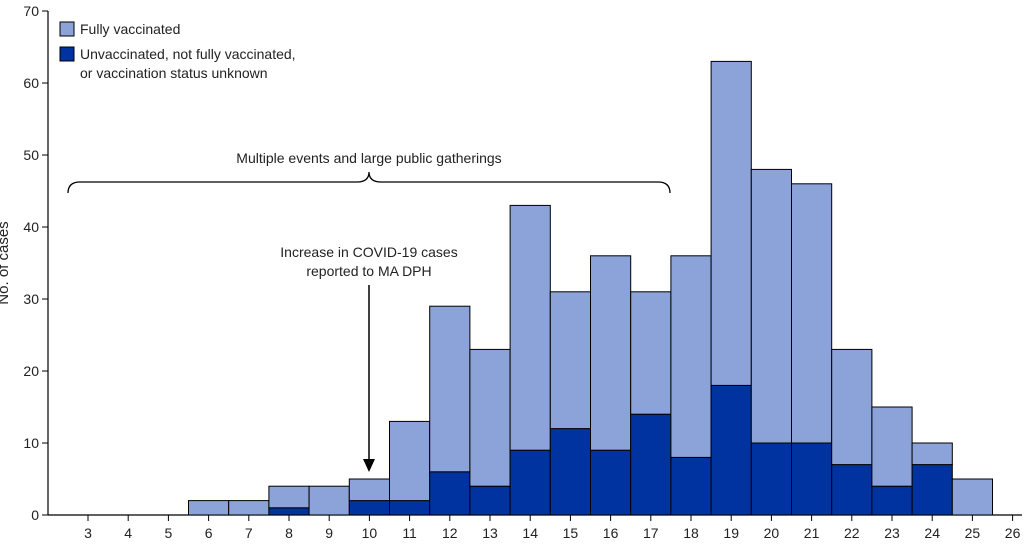 Image resolution: width=1024 pixels, height=546 pixels. Describe the element at coordinates (409, 533) in the screenshot. I see `x-tick-label: 11` at that location.